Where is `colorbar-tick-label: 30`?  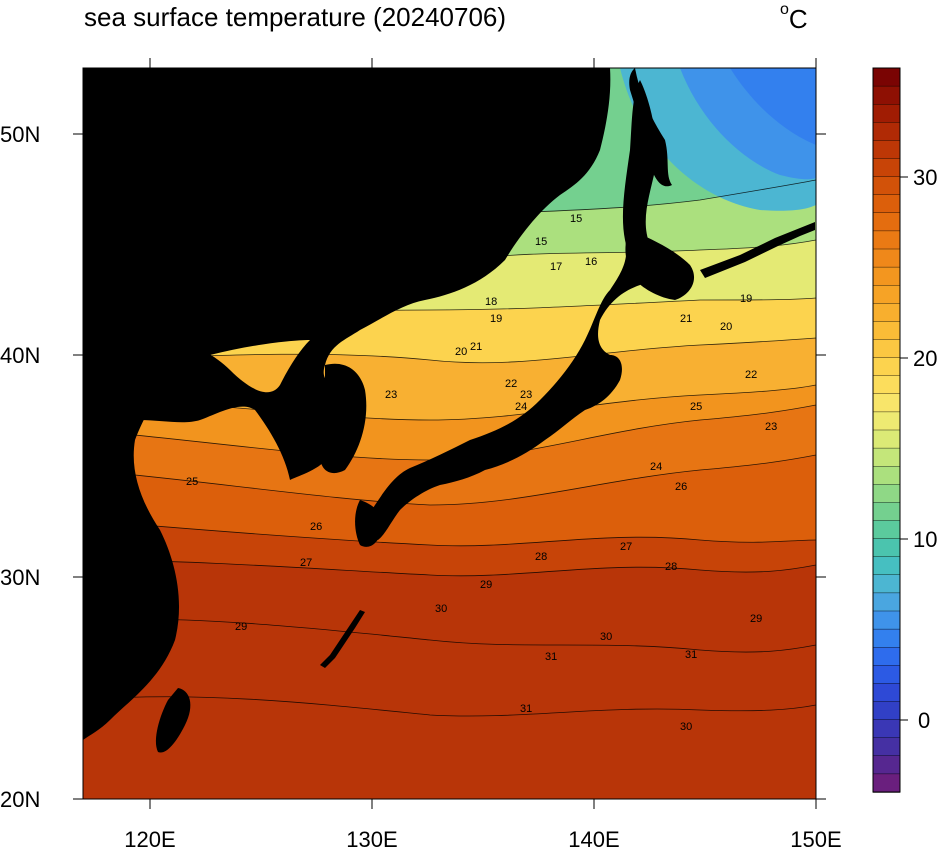
colorbar-tick-label: 30 is located at coordinates (925, 177).